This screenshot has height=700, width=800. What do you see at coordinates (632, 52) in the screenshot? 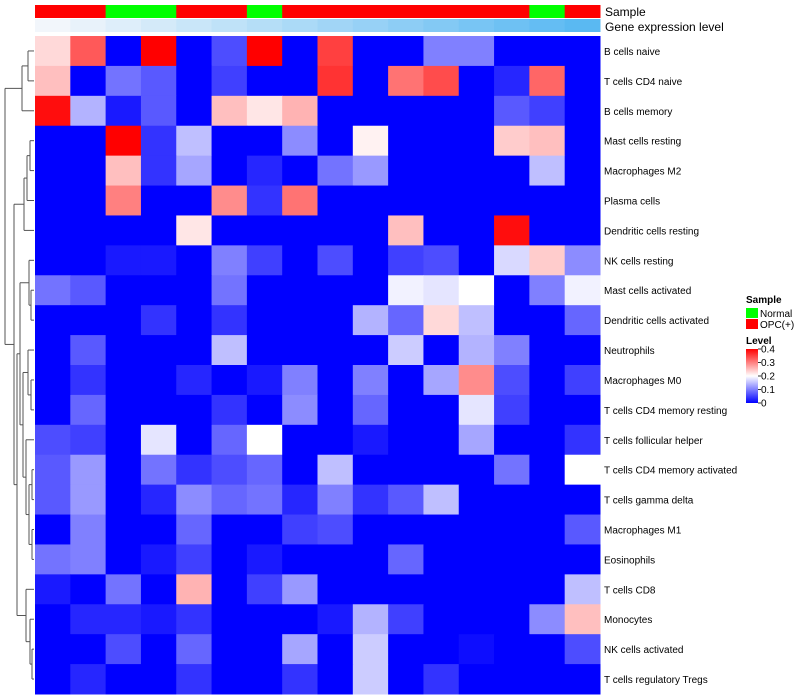
I see `row-label: B cells naive` at bounding box center [632, 52].